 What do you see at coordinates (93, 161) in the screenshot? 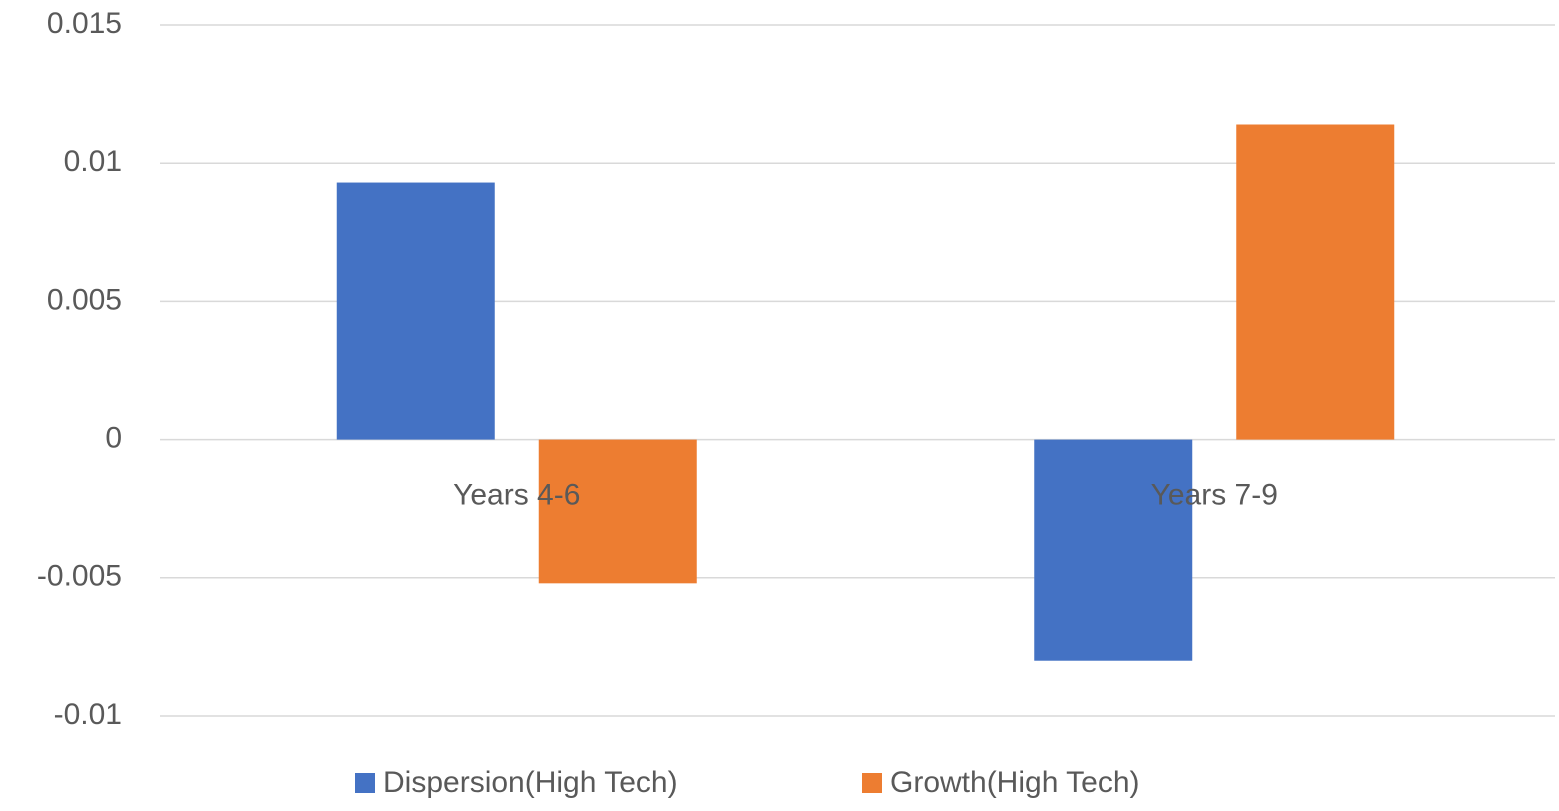
I see `y-tick-label: 0.01` at bounding box center [93, 161].